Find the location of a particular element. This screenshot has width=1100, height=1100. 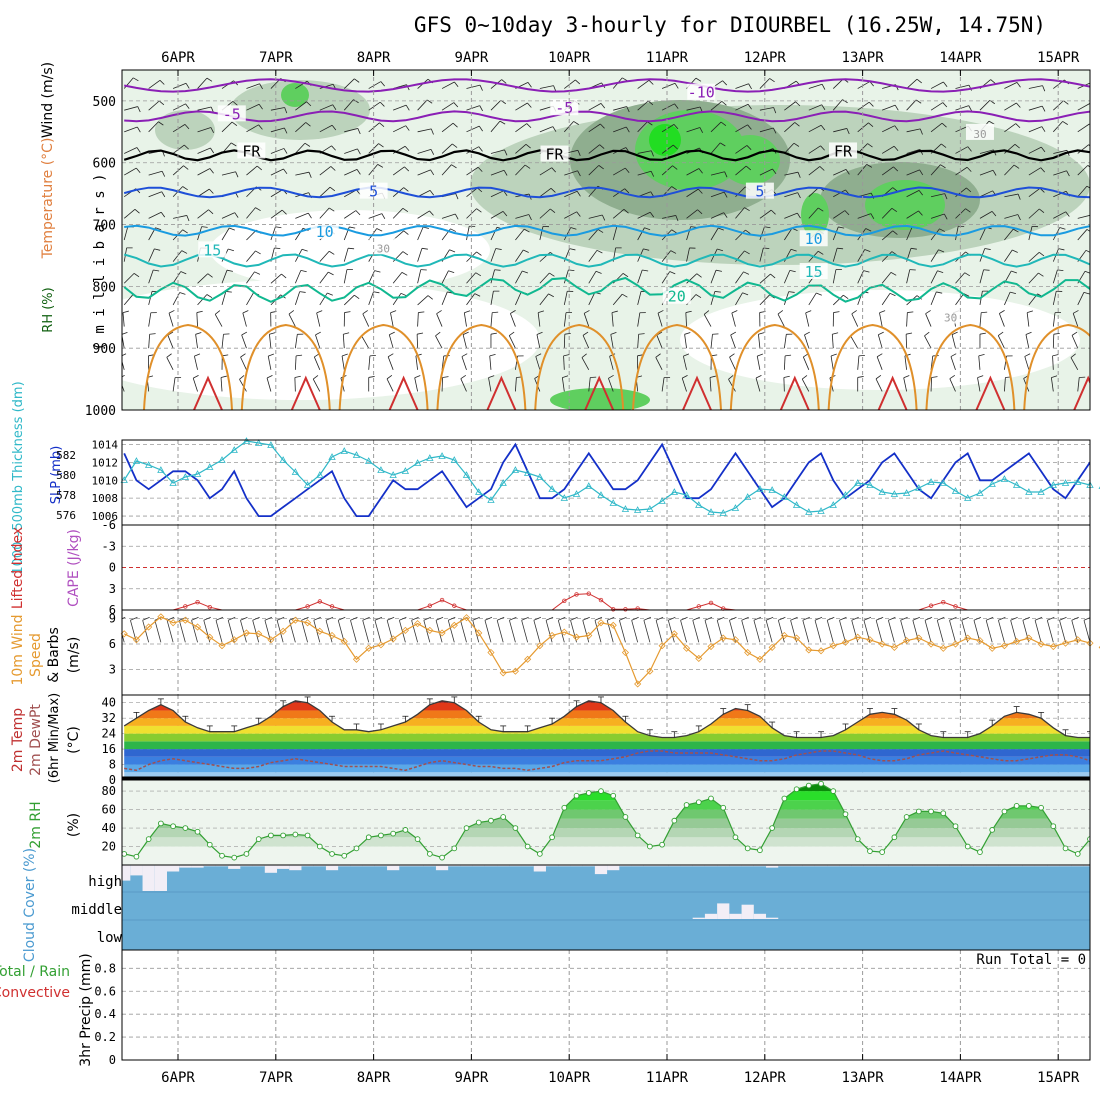

date-label-top: 7APR is located at coordinates (276, 58).